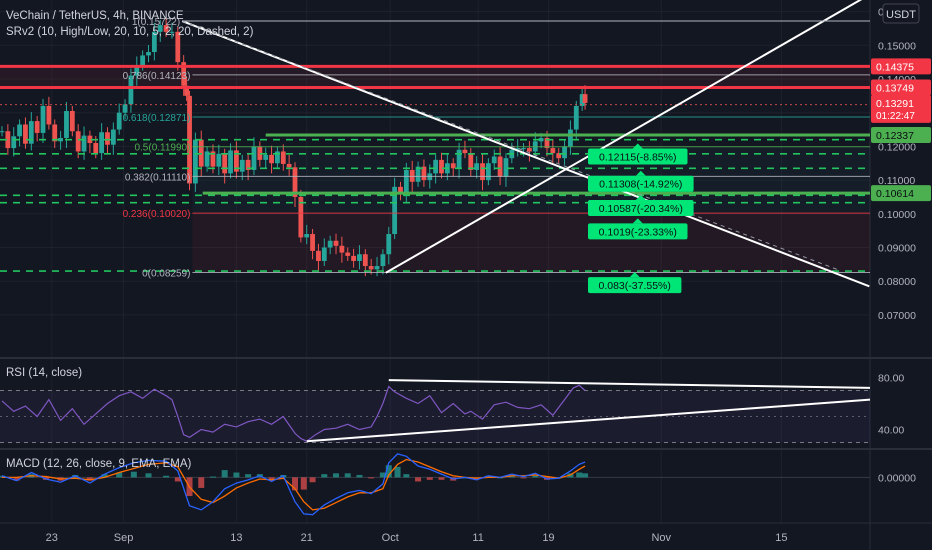  I want to click on time-tick-label: Sep, so click(124, 538).